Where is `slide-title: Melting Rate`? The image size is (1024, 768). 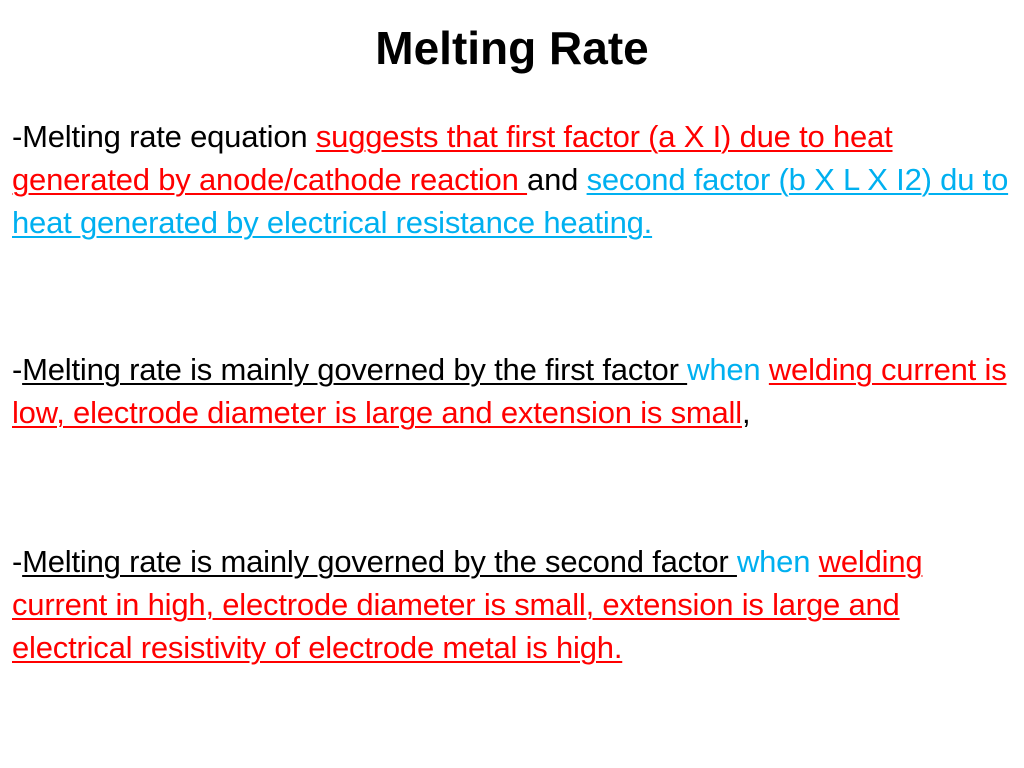
slide-title: Melting Rate is located at coordinates (512, 48).